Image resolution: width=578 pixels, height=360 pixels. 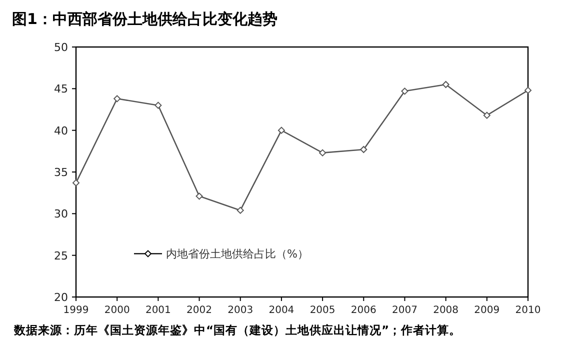 I want to click on x-tick-label: 2009, so click(x=487, y=310).